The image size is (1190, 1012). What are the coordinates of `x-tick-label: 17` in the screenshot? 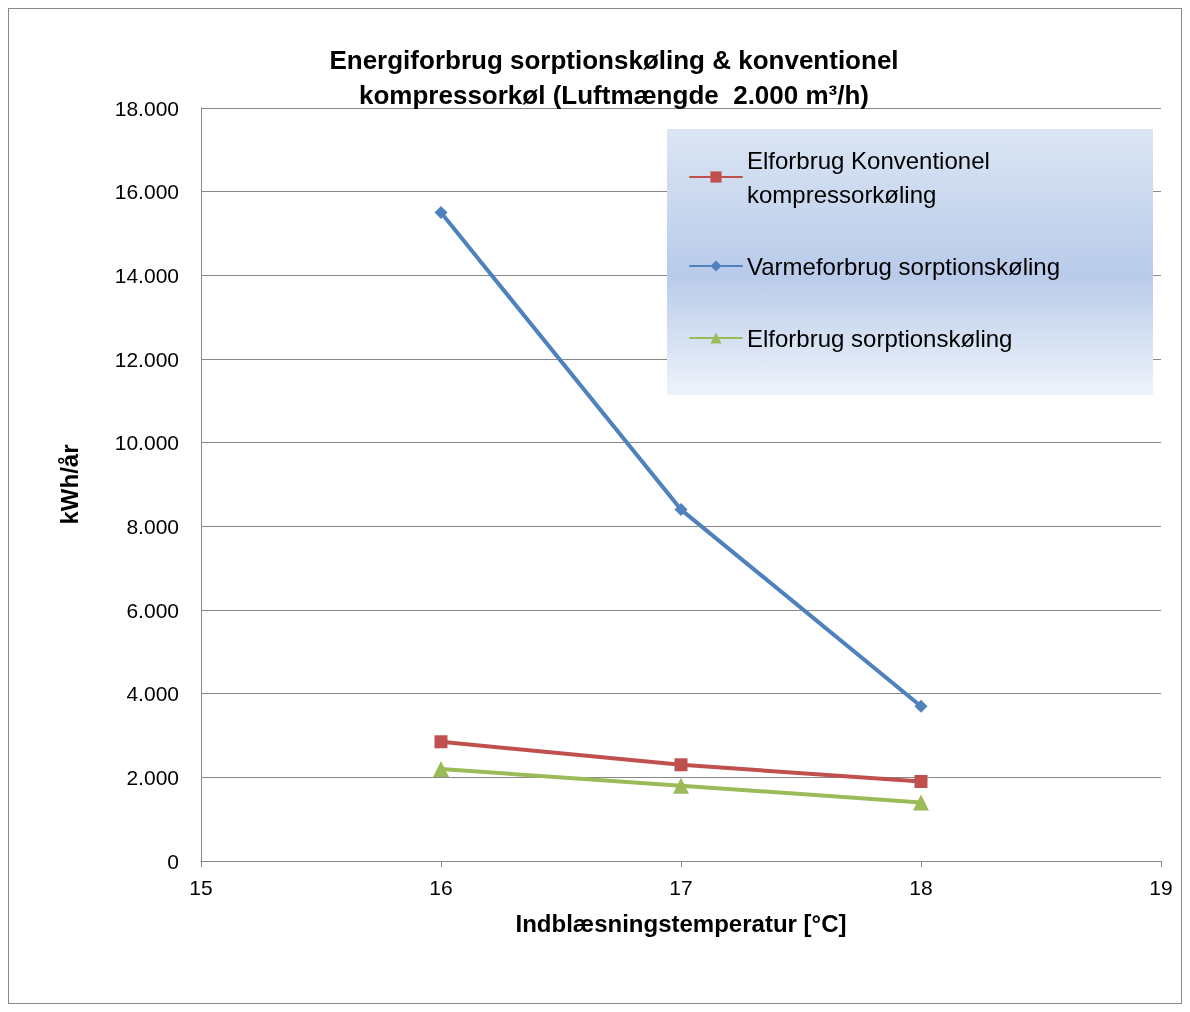 It's located at (681, 887).